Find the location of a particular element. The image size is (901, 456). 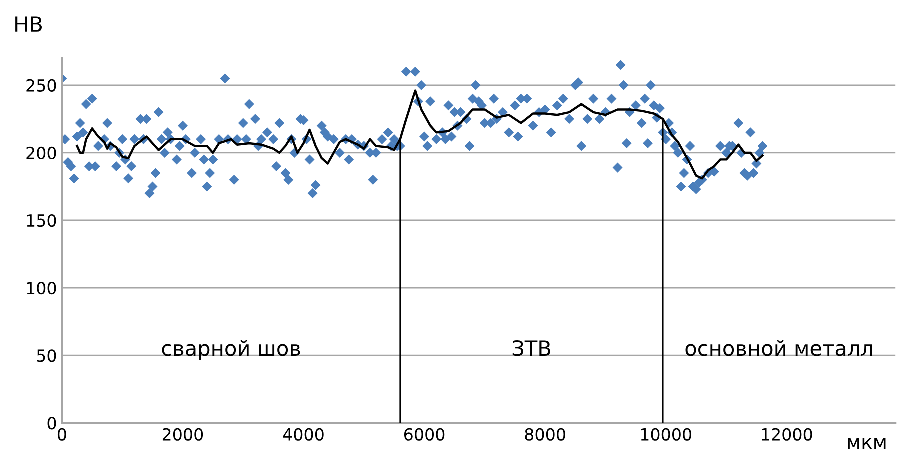

annotation: ЗТВ is located at coordinates (531, 348).